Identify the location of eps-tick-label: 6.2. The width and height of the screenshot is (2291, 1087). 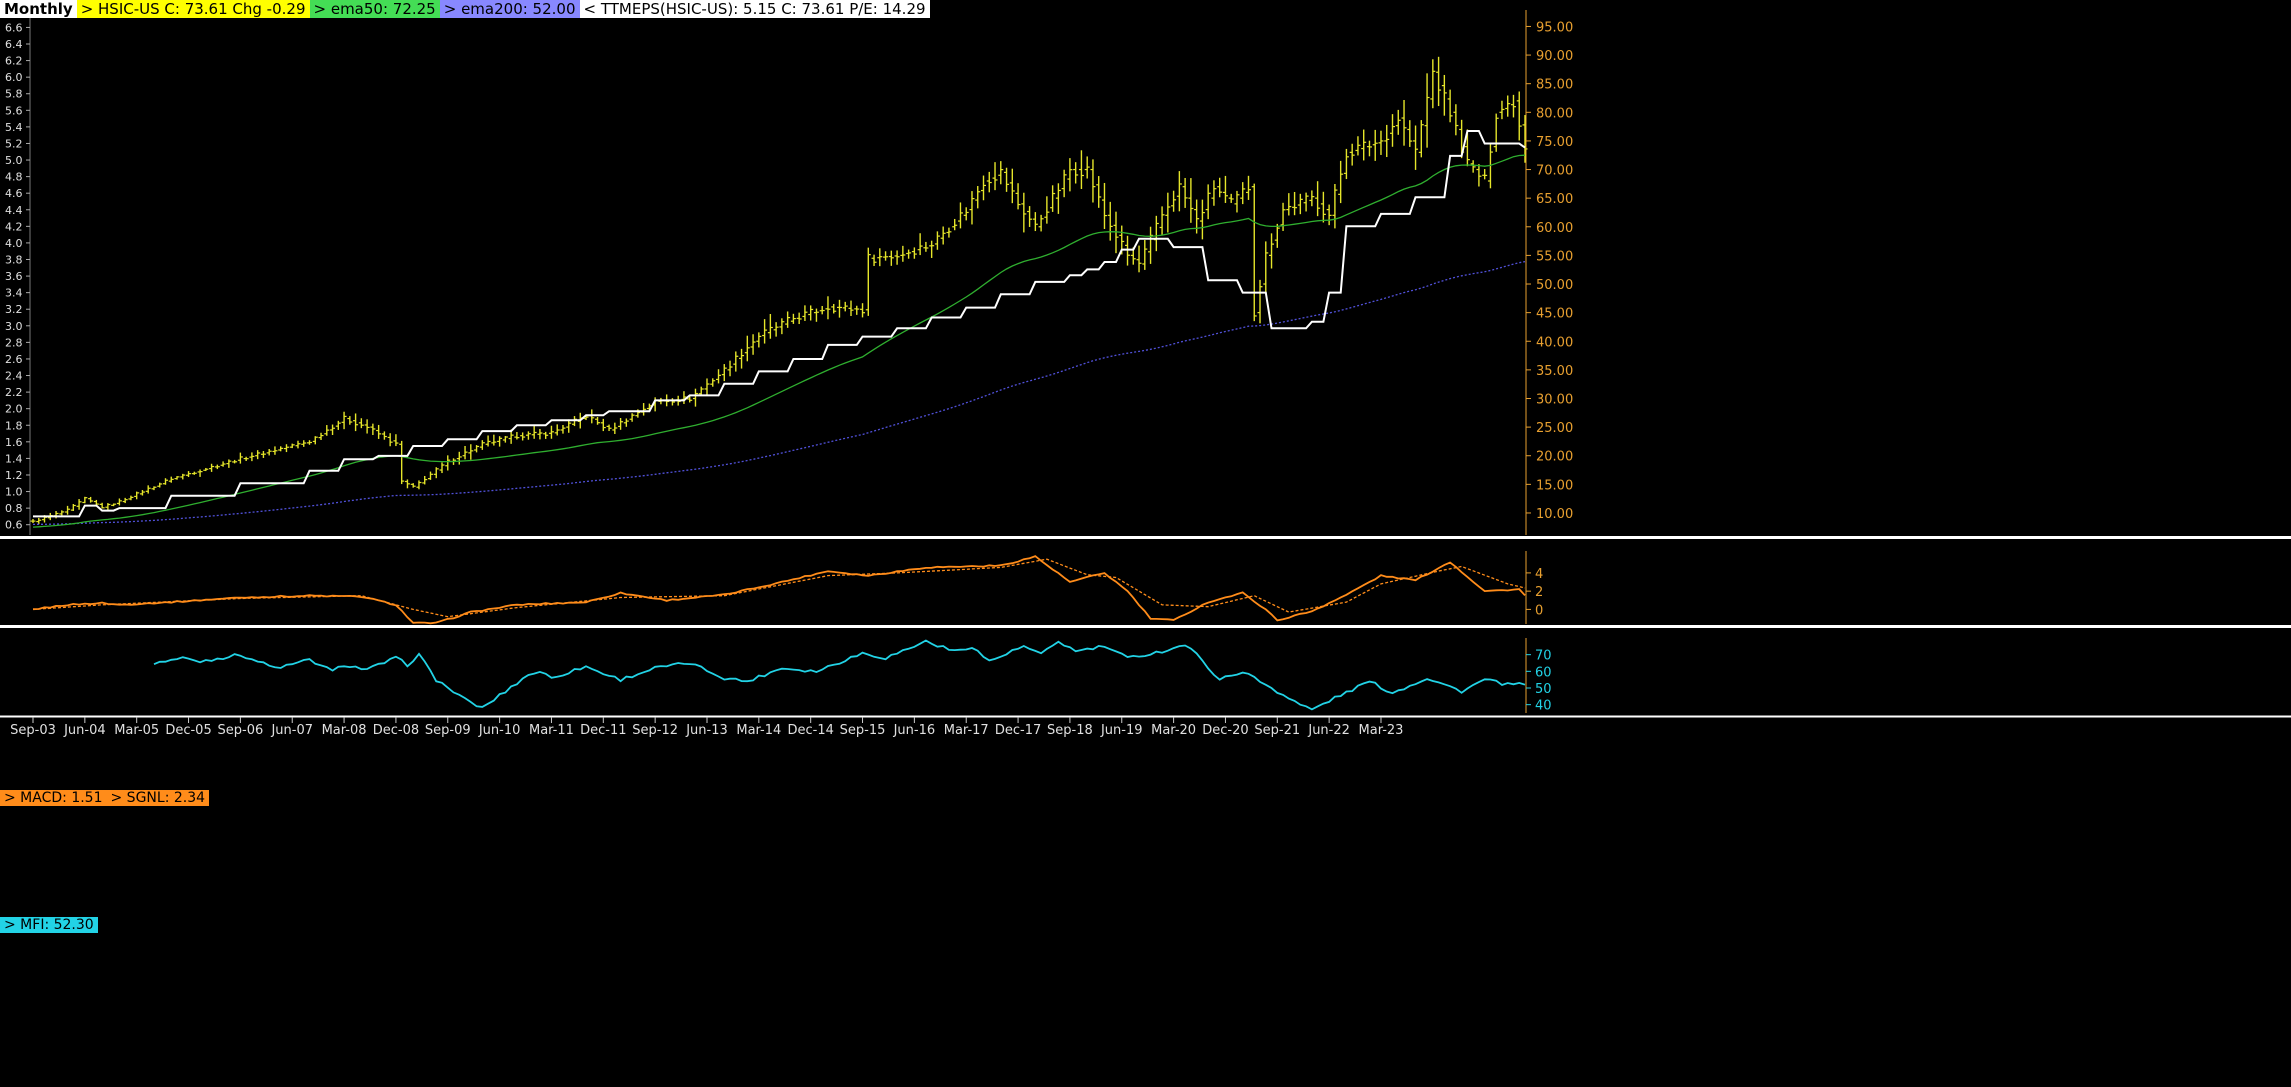
(14, 61).